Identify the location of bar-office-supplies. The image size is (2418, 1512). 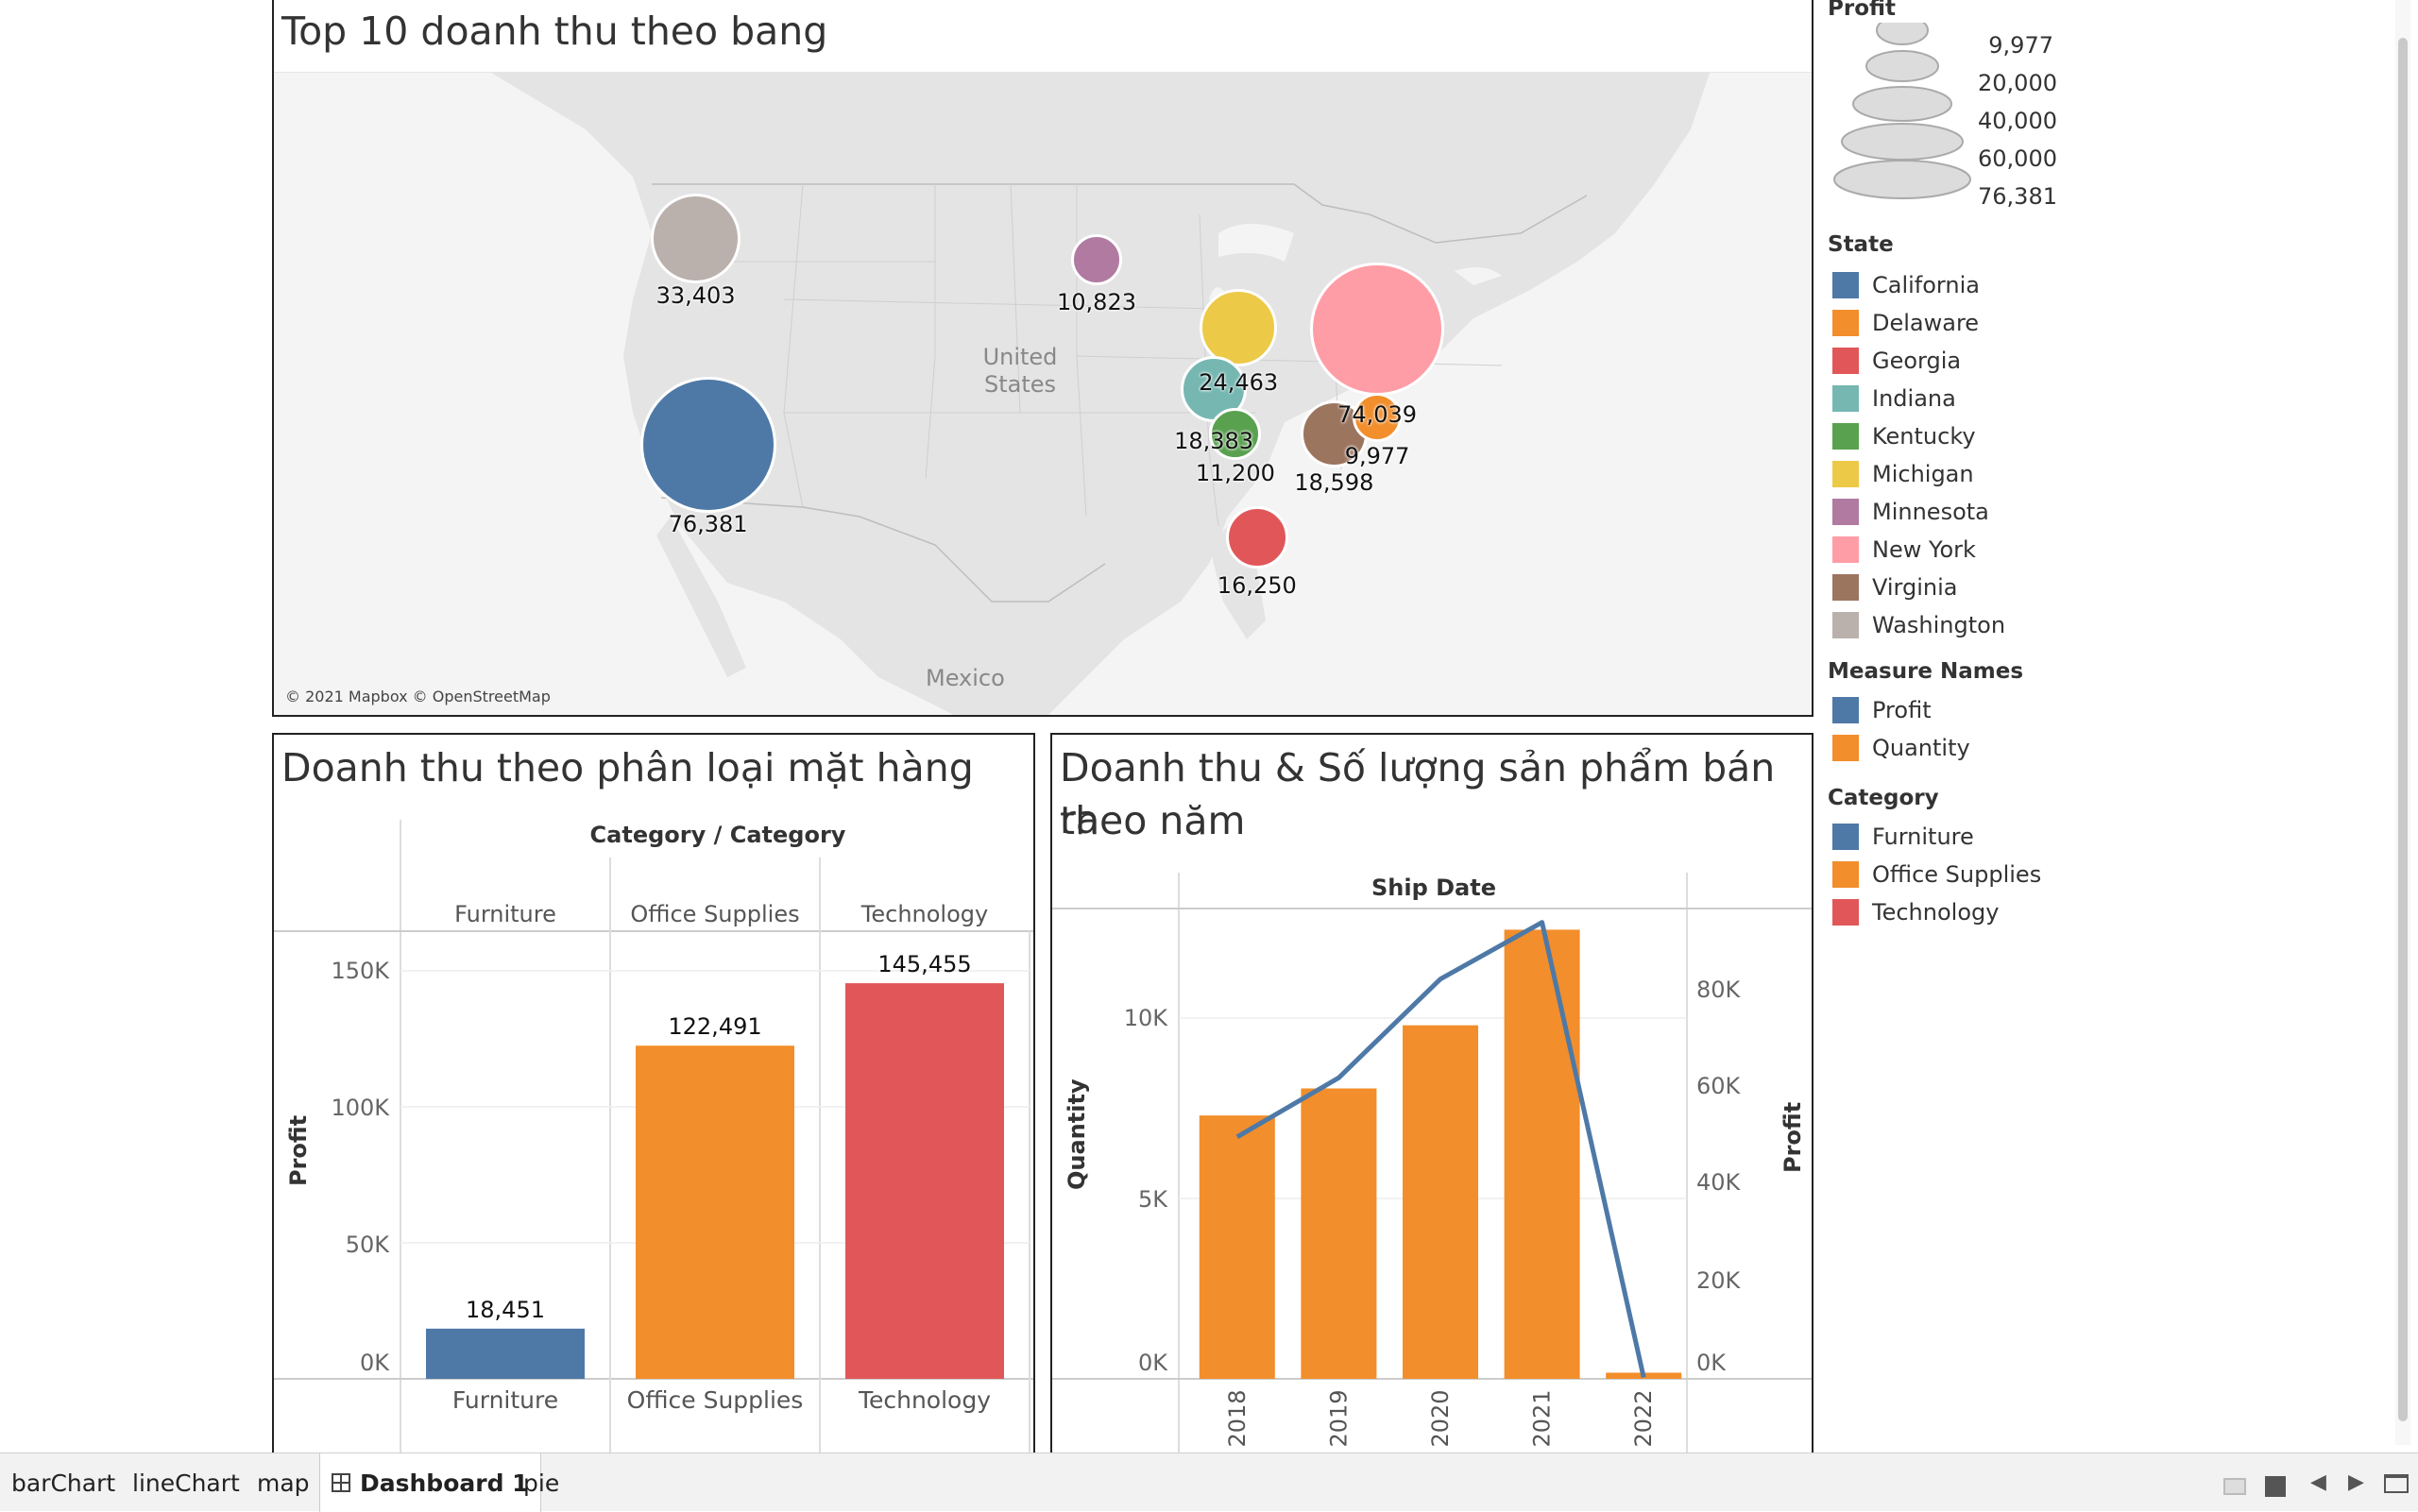
(715, 1212).